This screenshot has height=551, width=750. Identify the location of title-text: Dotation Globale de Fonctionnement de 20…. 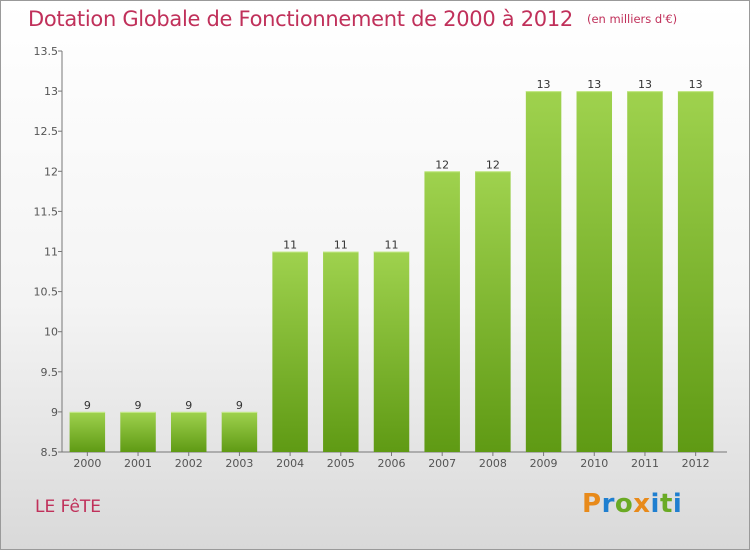
(300, 19).